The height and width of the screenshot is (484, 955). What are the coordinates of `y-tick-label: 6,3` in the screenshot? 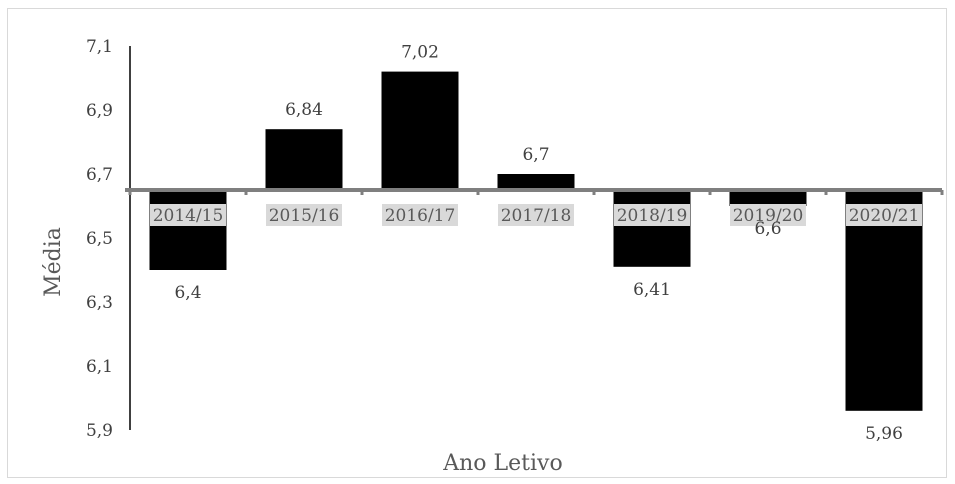 It's located at (99, 303).